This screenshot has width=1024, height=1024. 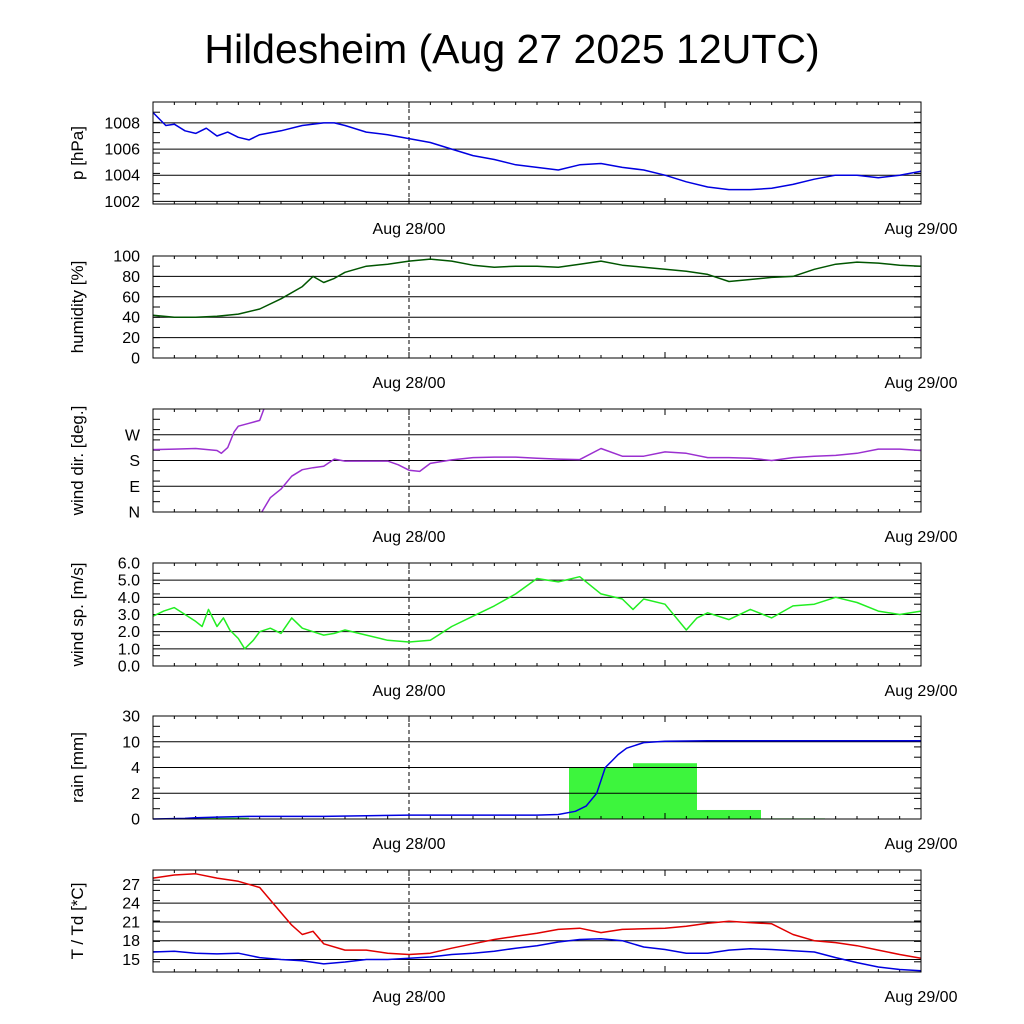 I want to click on y-axis-title-temperature: T / Td [*C], so click(x=77, y=921).